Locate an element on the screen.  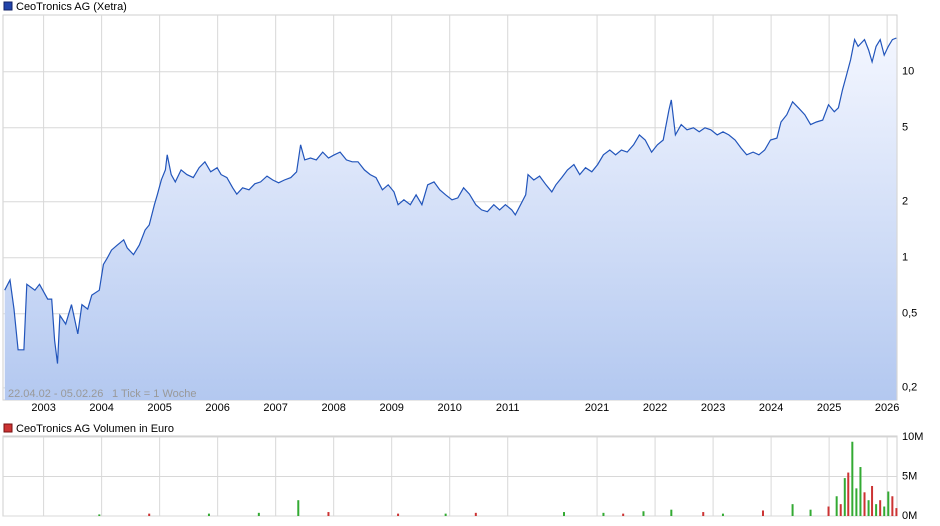
x-tick-label: 2007 is located at coordinates (275, 408).